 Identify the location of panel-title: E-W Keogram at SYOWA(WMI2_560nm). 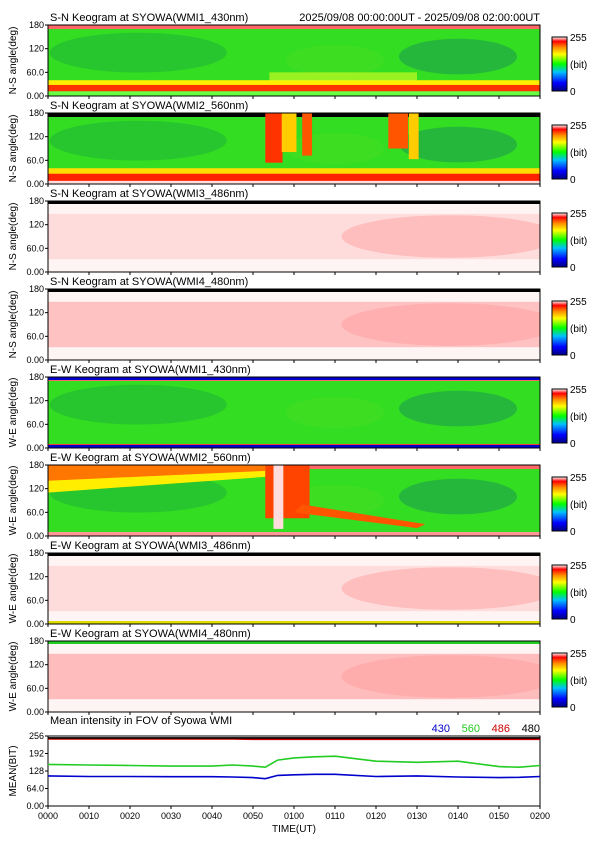
(150, 458).